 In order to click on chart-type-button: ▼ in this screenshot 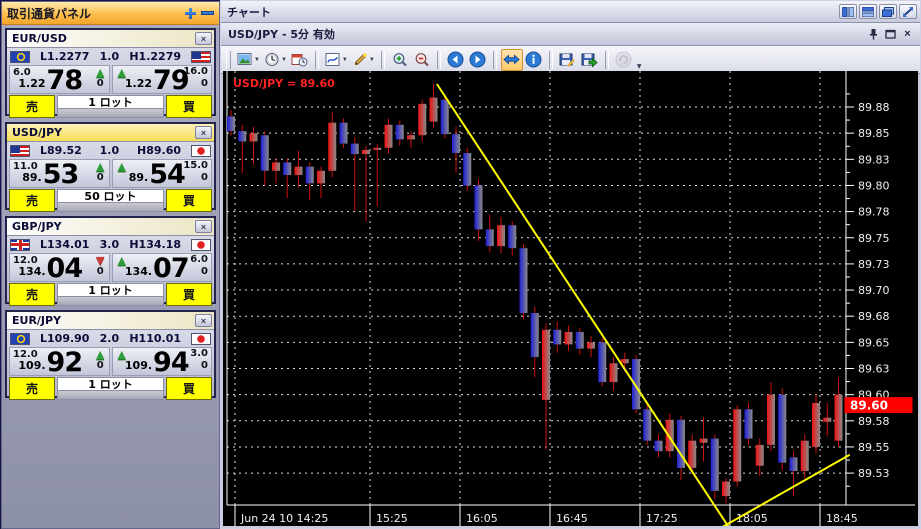, I will do `click(336, 60)`.